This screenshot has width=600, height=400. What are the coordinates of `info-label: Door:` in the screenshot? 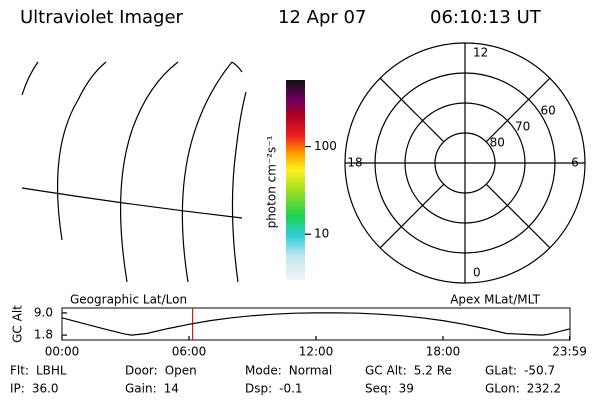 It's located at (141, 371).